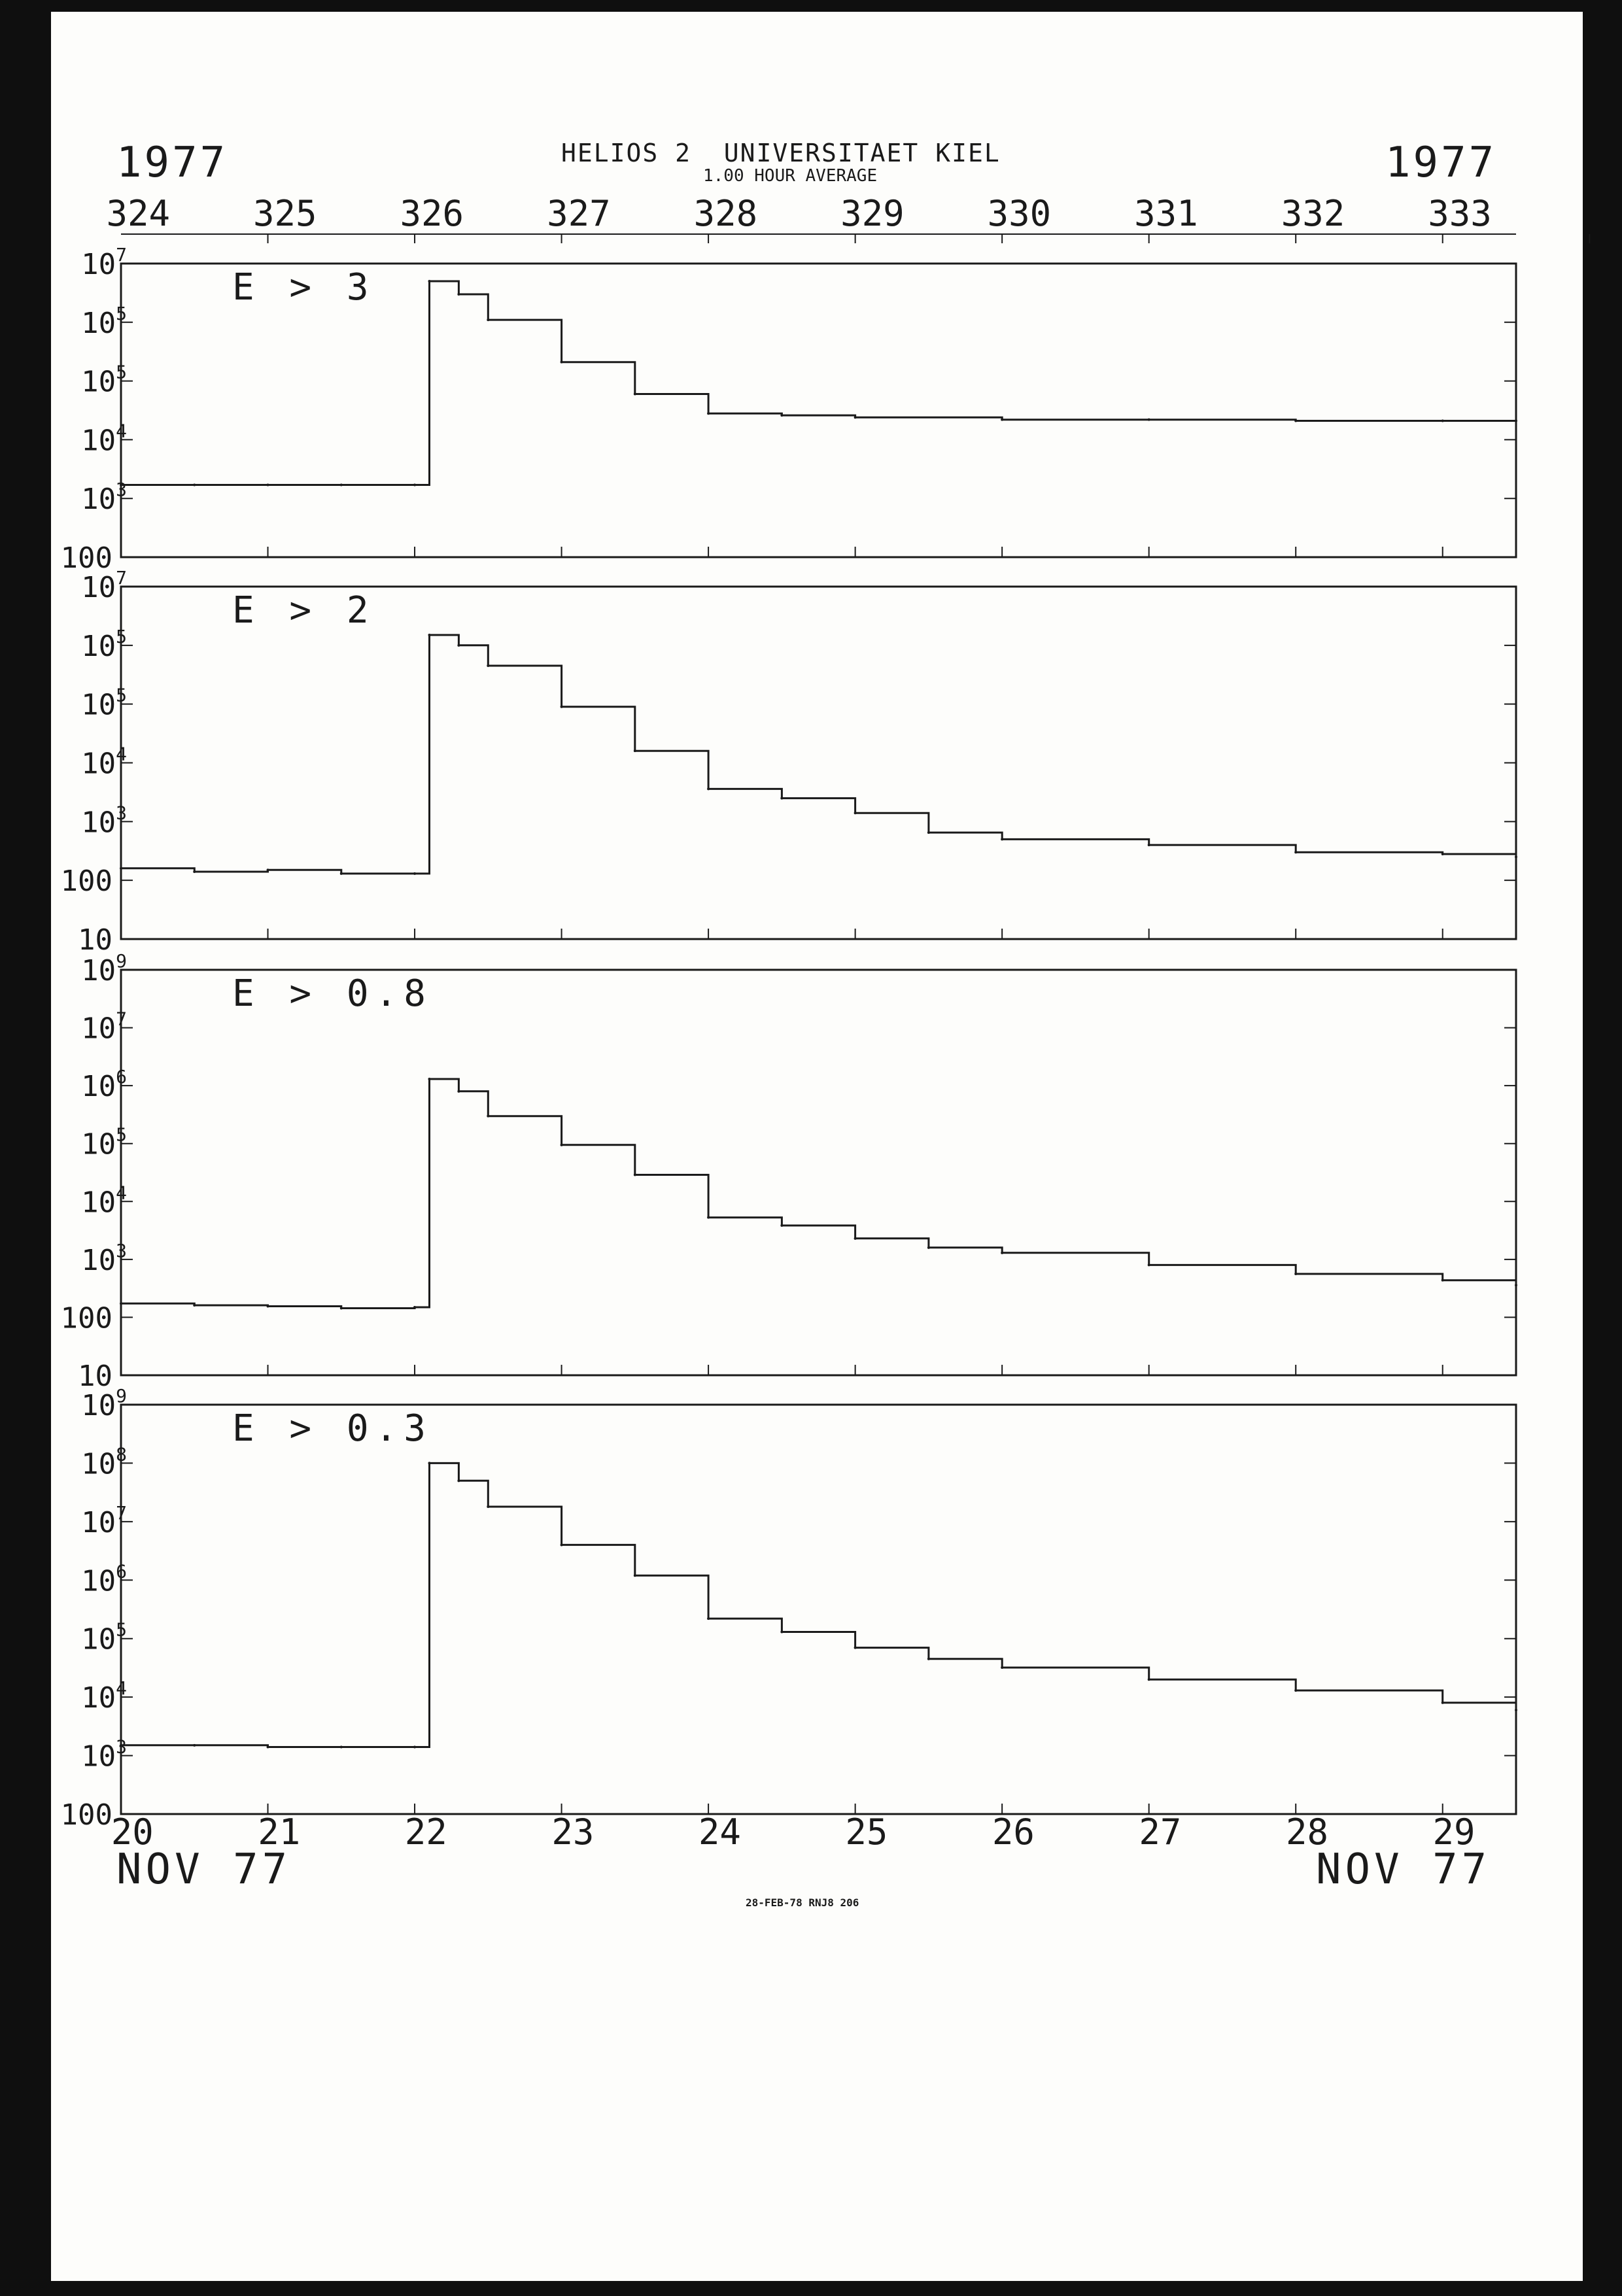  I want to click on y-tick-label: 10, so click(95, 1377).